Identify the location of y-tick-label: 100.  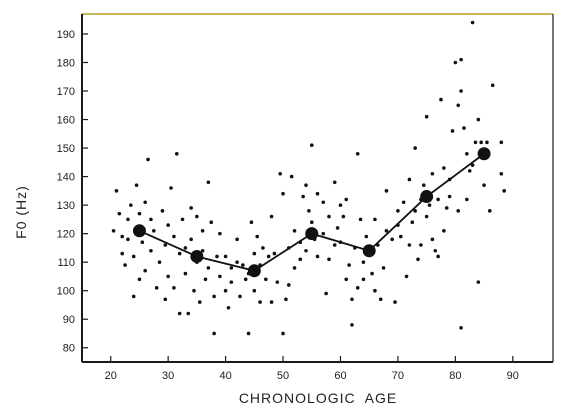
(66, 292).